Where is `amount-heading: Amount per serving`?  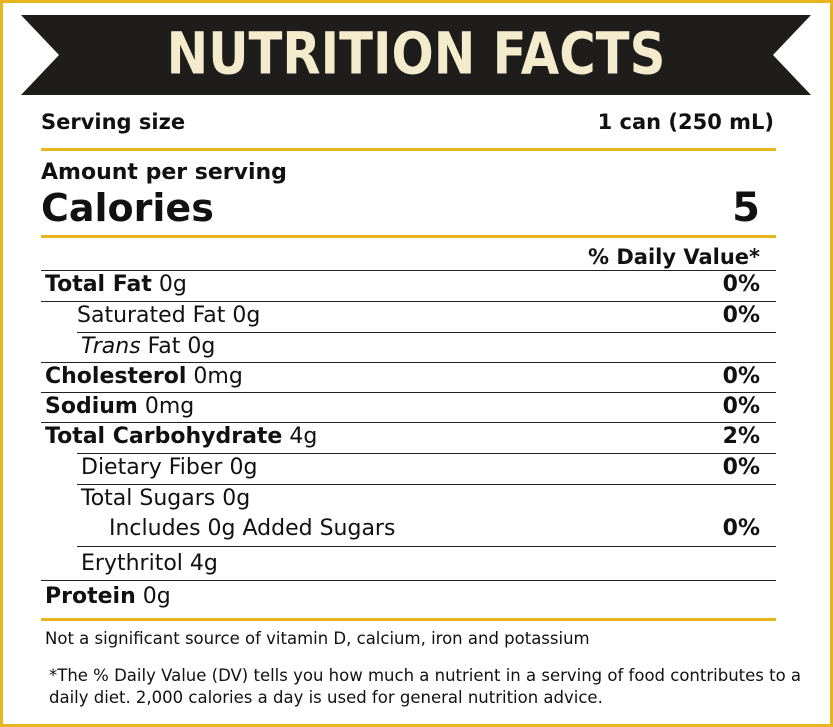
amount-heading: Amount per serving is located at coordinates (164, 172).